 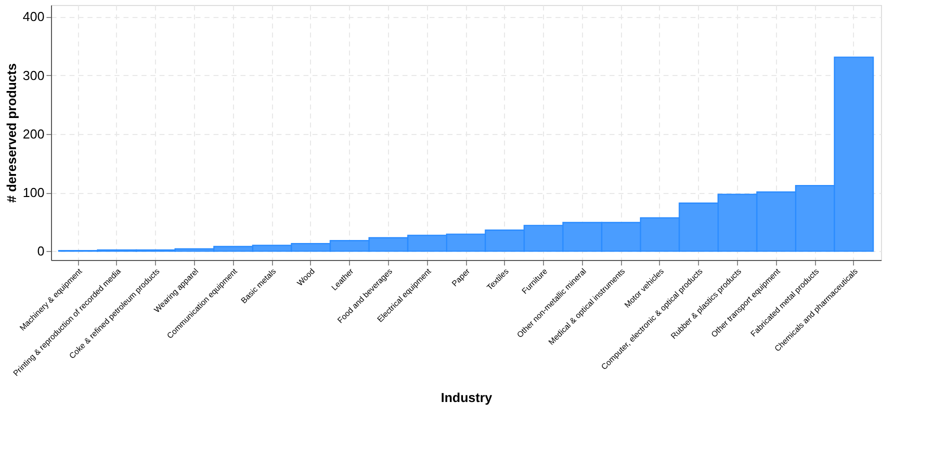 I want to click on y-tick-label: 200, so click(x=33, y=134).